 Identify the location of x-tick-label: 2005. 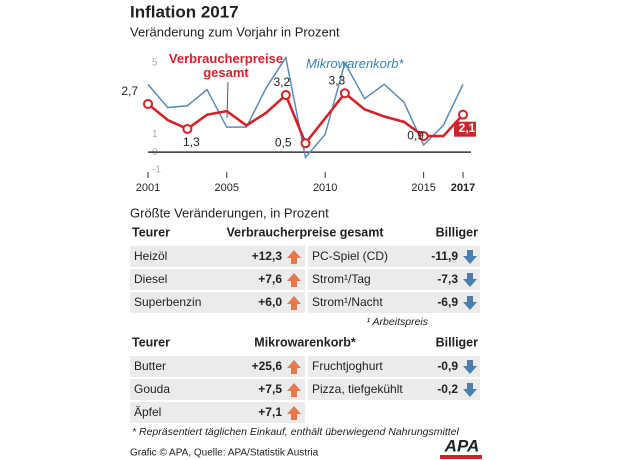
(227, 188).